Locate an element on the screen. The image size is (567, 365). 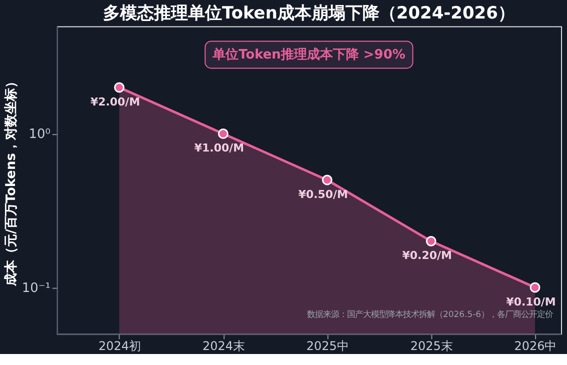
y-tick-label: 10⁰ is located at coordinates (39, 134).